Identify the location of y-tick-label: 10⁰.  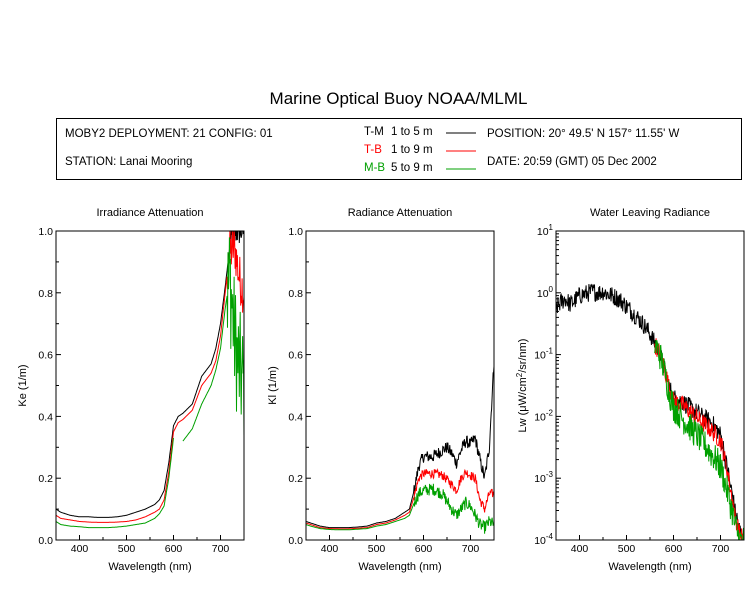
(545, 292).